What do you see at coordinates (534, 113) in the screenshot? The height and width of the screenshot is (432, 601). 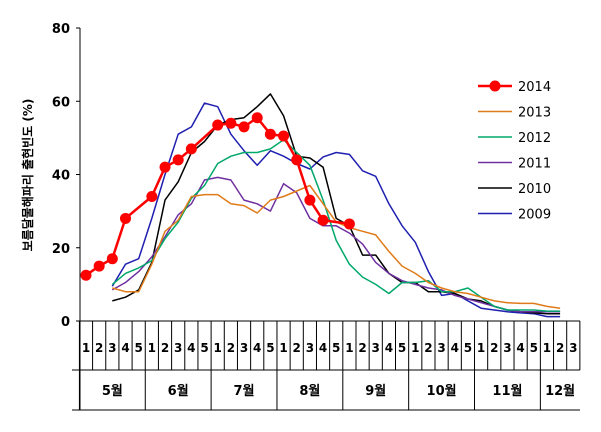 I see `legend-label-2013: 2013` at bounding box center [534, 113].